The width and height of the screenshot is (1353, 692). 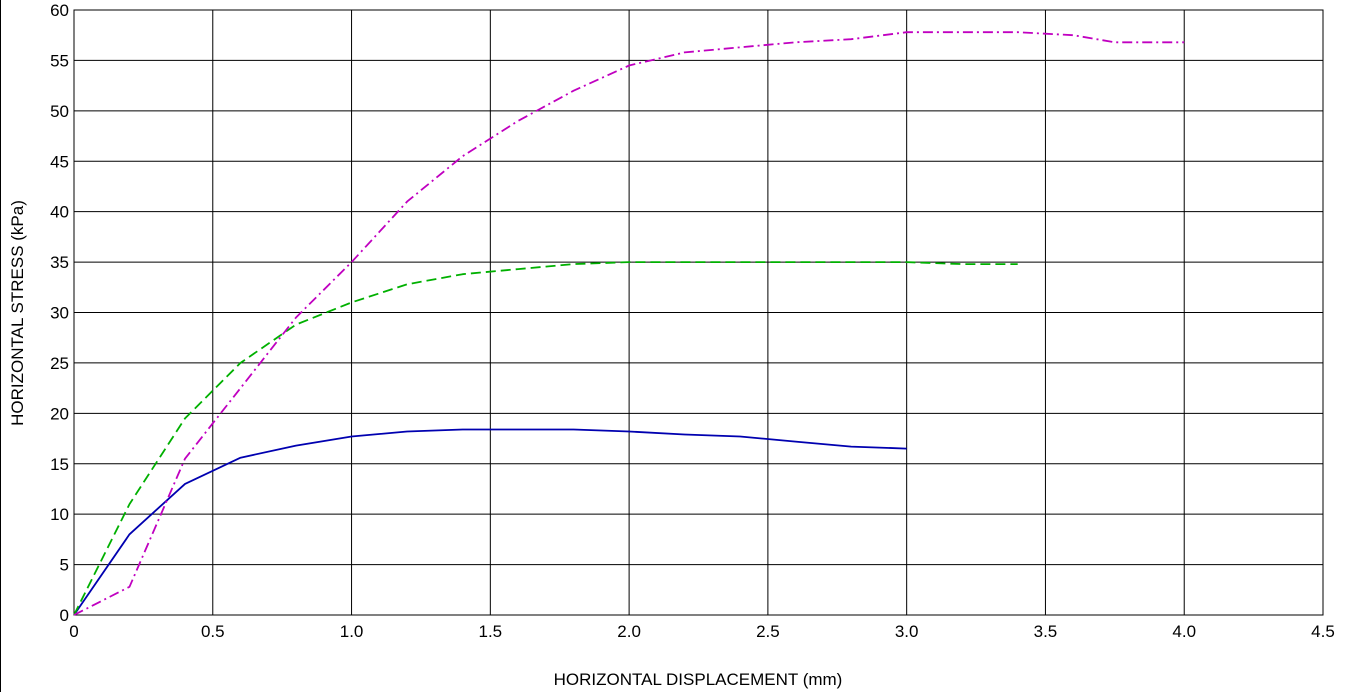 What do you see at coordinates (629, 631) in the screenshot?
I see `x-tick-label: 2.0` at bounding box center [629, 631].